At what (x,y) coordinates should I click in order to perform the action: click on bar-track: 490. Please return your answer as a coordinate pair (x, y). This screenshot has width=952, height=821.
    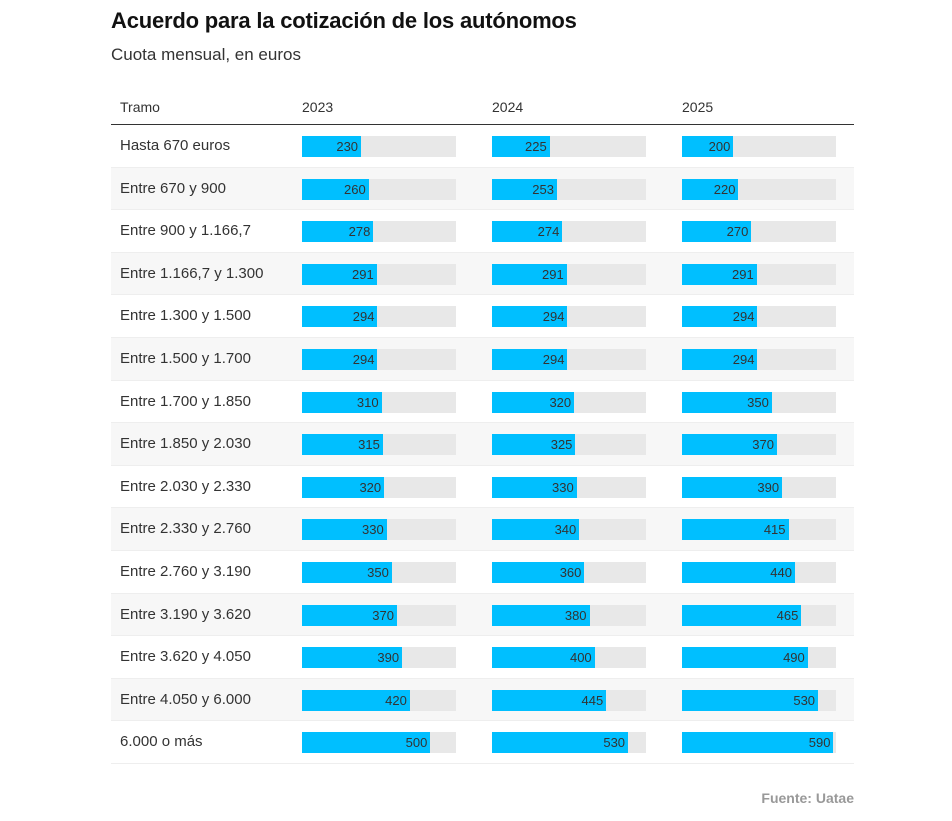
    Looking at the image, I should click on (759, 658).